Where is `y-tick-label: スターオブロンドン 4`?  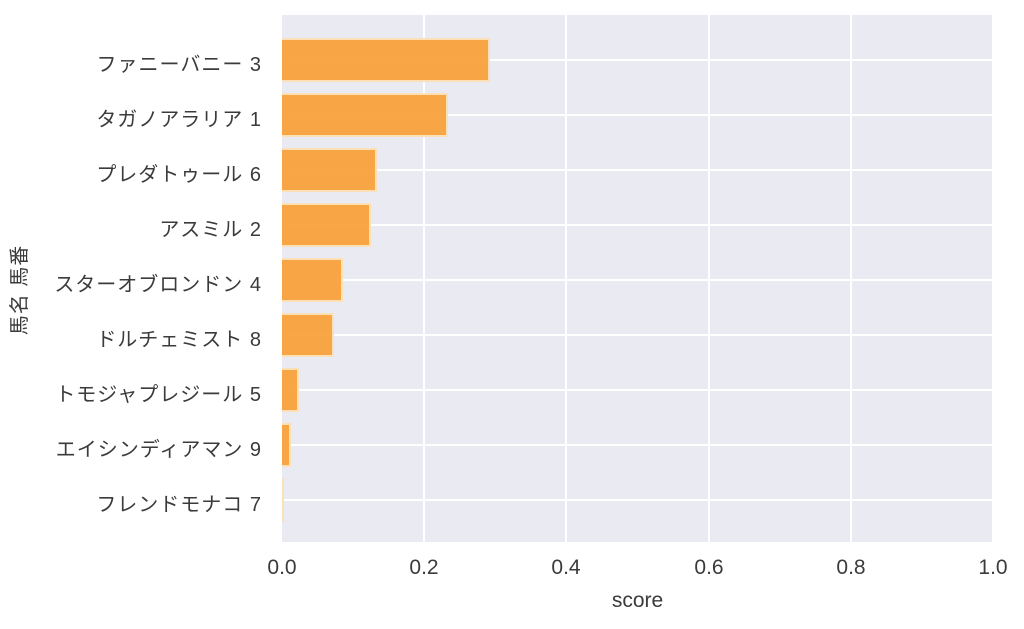 y-tick-label: スターオブロンドン 4 is located at coordinates (158, 285).